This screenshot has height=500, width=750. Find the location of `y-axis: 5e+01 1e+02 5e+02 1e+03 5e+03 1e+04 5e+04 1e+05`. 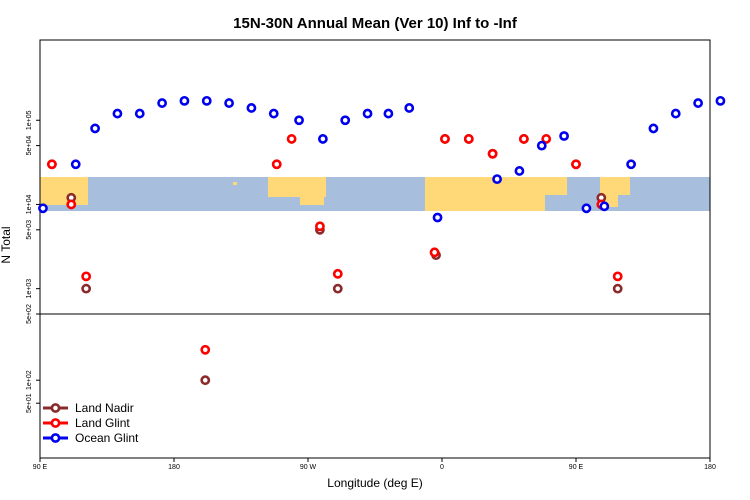

y-axis: 5e+01 1e+02 5e+02 1e+03 5e+03 1e+04 5e+04 1e+05 is located at coordinates (33, 261).